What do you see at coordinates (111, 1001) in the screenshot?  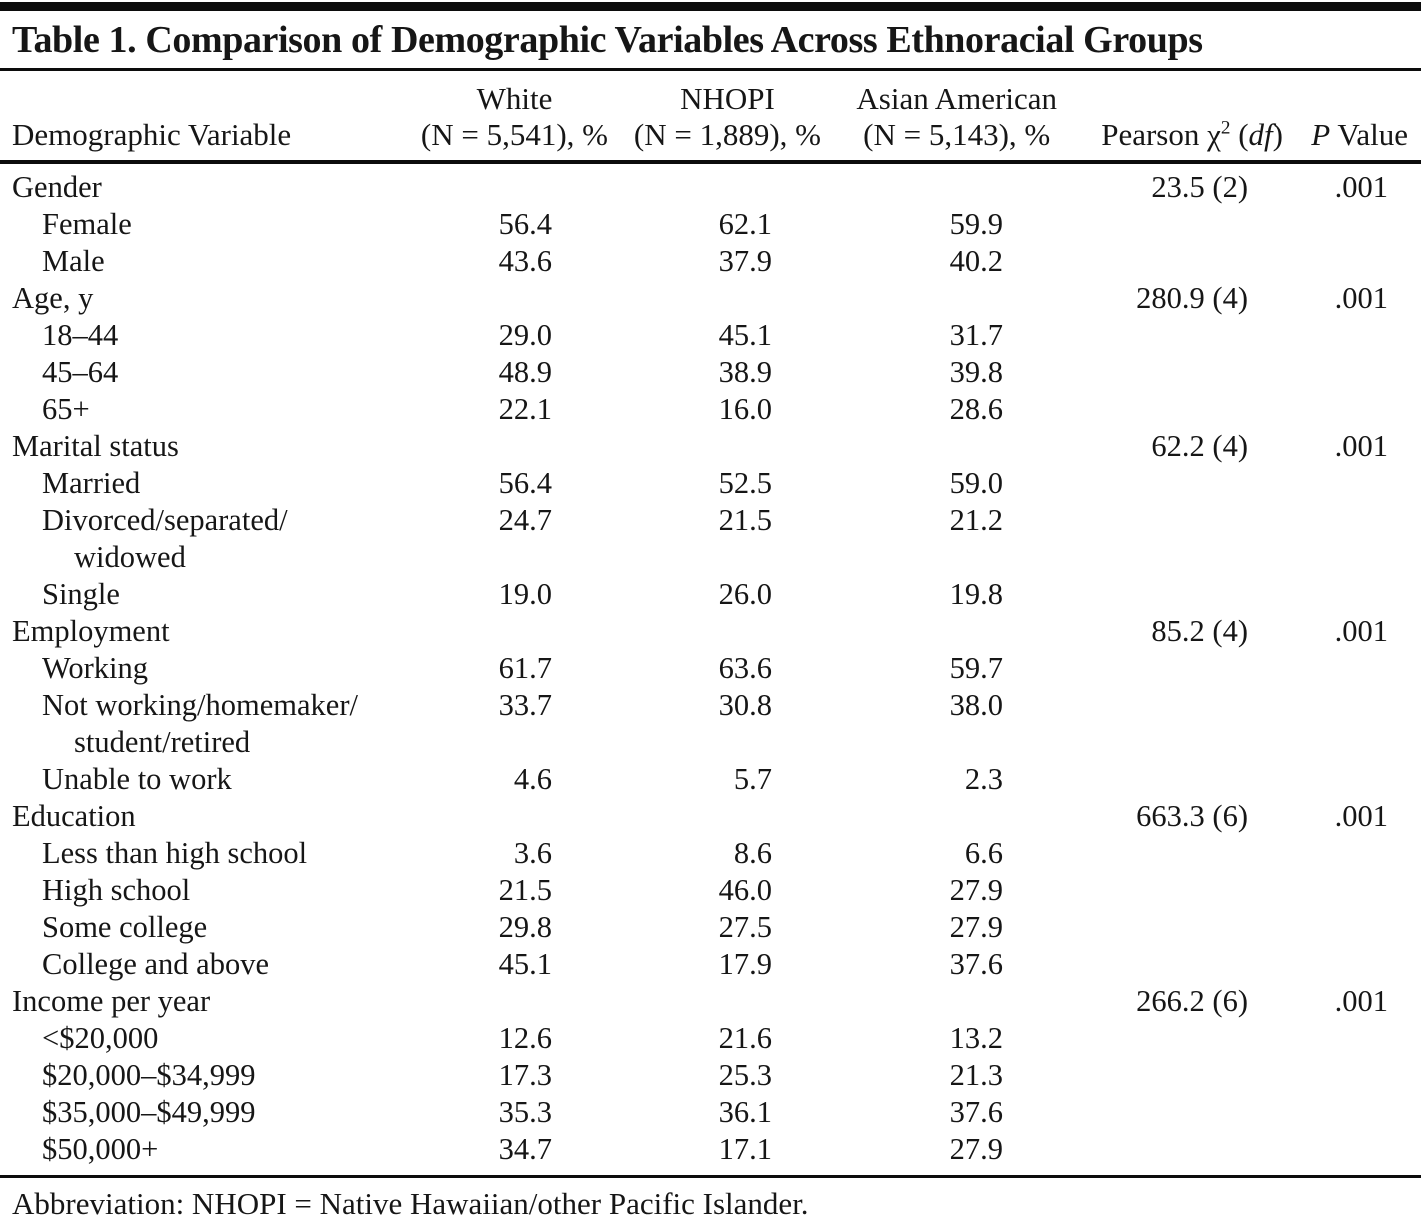 I see `row-label: Income per year` at bounding box center [111, 1001].